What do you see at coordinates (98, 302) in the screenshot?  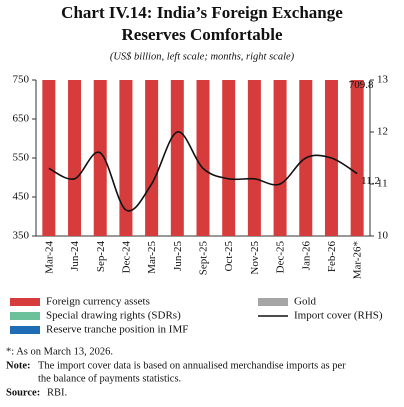 I see `legend-label: Foreign currency assets` at bounding box center [98, 302].